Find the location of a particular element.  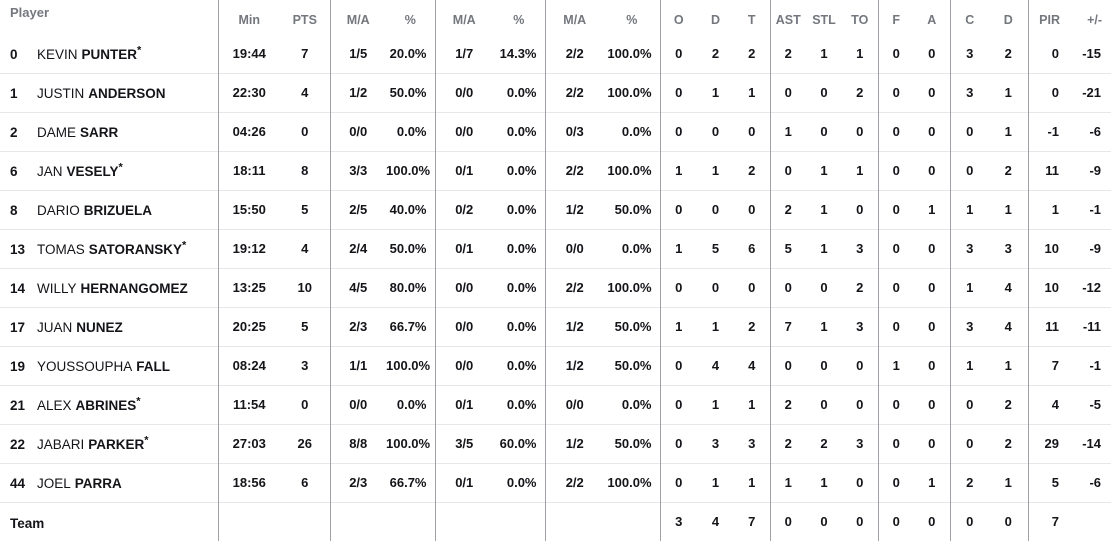

stat-pir: 4 is located at coordinates (1050, 404).